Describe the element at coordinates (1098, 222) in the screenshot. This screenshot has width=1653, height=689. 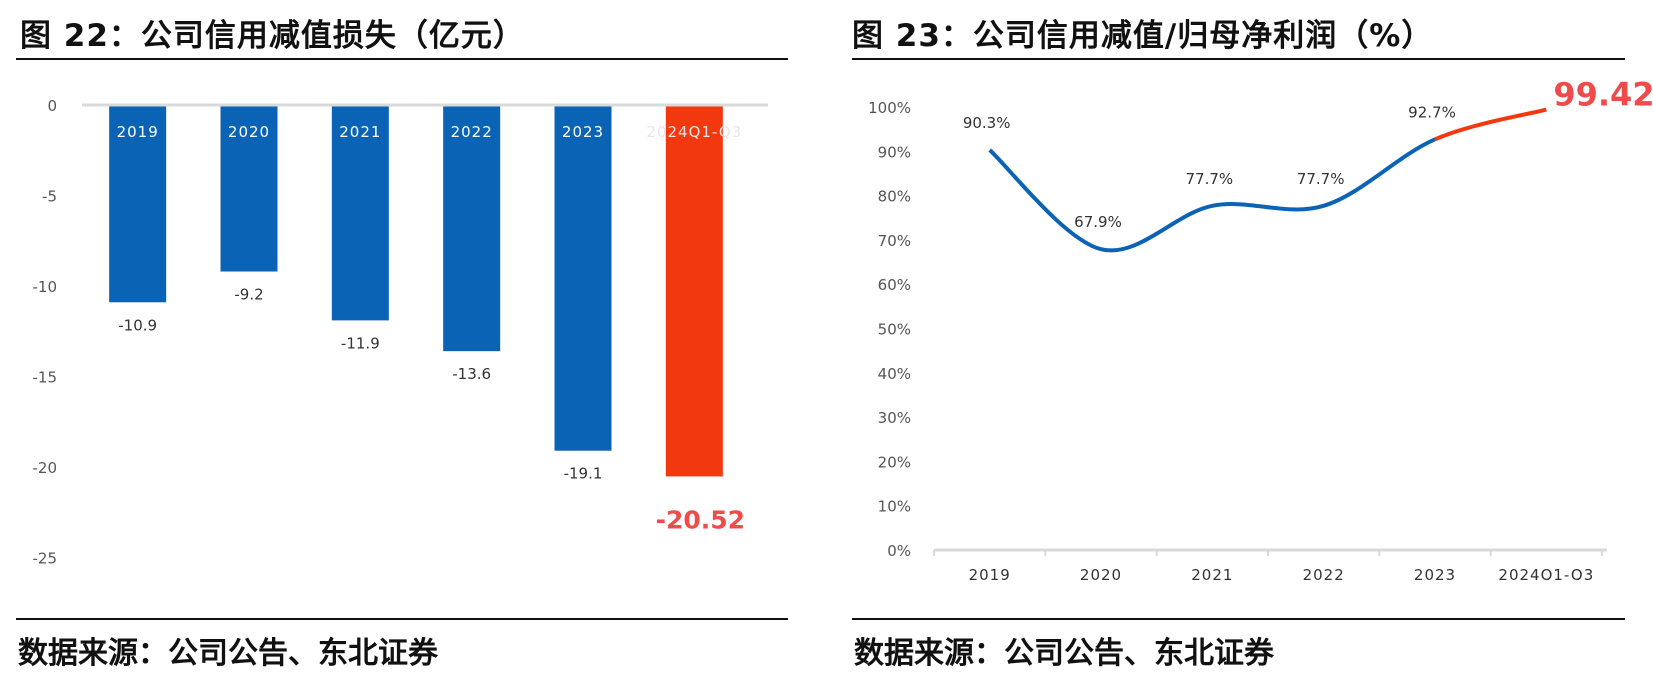
I see `data-label: 67.9%` at that location.